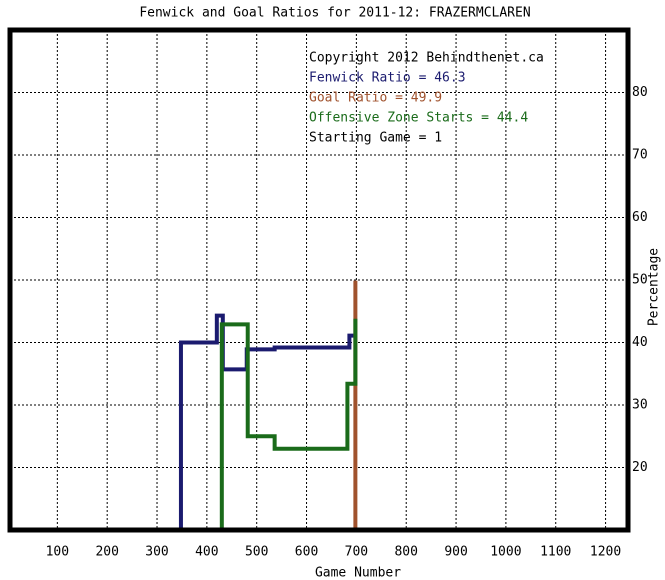  I want to click on legend-entry: Fenwick Ratio = 46.3, so click(387, 78).